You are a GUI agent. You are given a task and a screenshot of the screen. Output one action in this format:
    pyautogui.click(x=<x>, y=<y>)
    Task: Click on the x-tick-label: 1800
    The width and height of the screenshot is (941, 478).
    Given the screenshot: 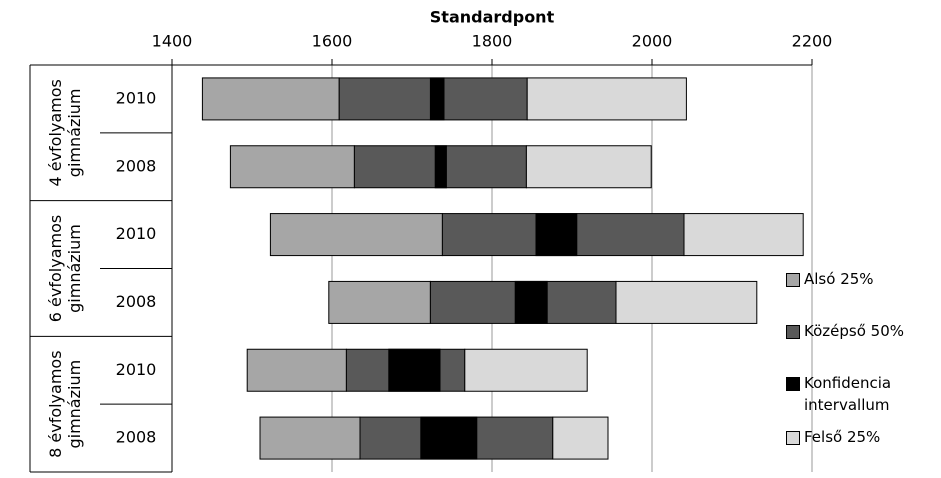 What is the action you would take?
    pyautogui.click(x=492, y=41)
    